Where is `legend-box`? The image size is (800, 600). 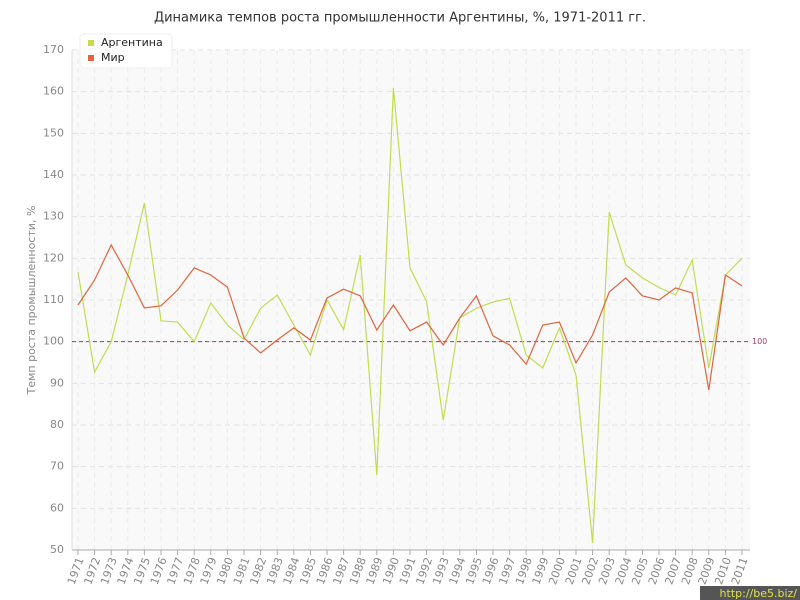
legend-box is located at coordinates (126, 51).